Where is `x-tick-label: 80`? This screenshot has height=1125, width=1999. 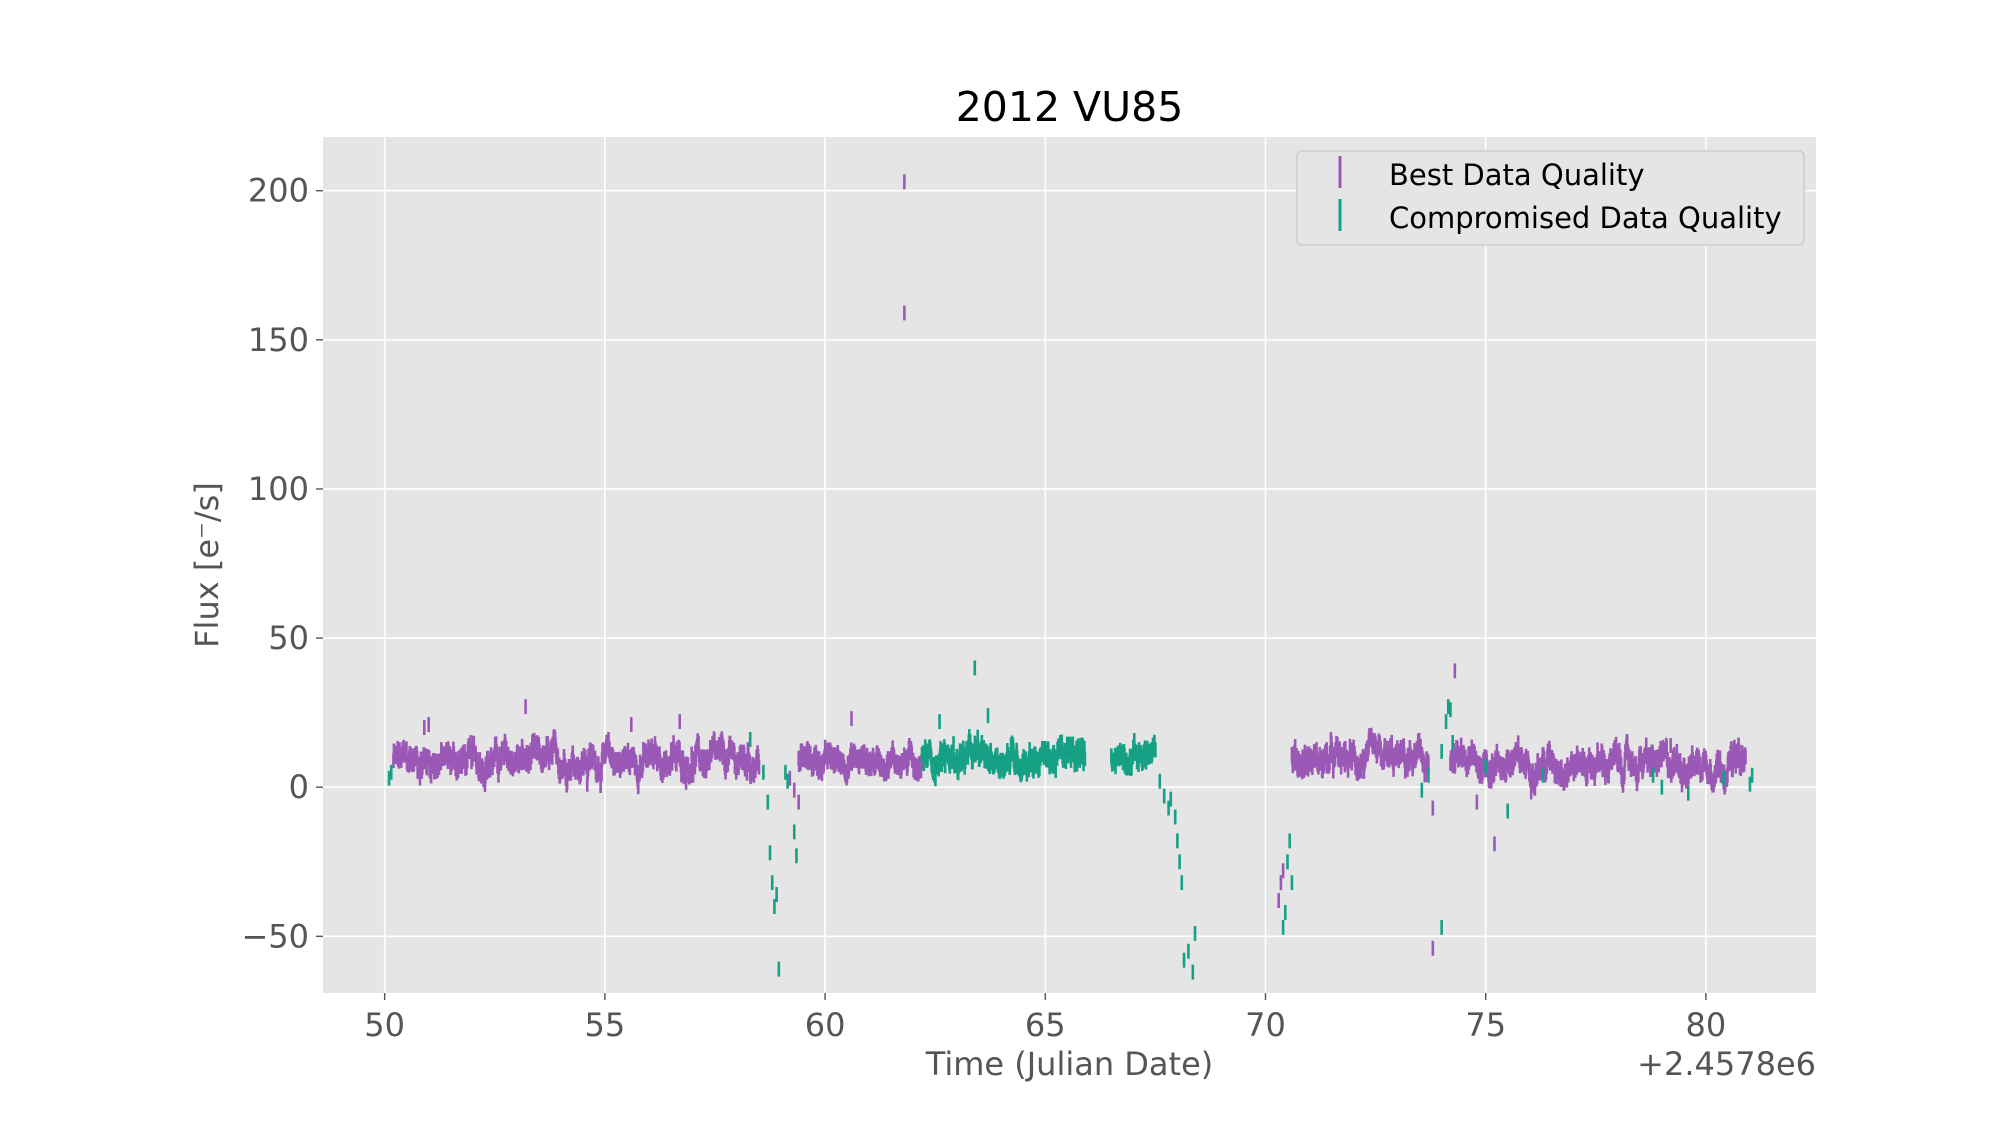 x-tick-label: 80 is located at coordinates (1706, 1025).